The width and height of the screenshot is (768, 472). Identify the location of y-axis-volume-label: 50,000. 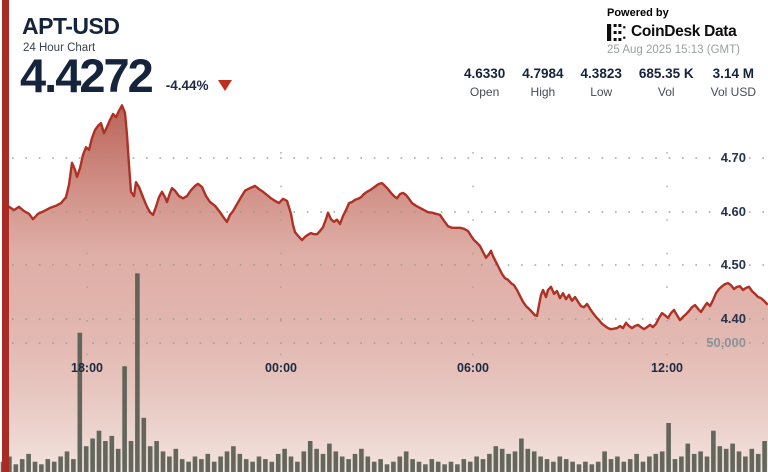
(726, 342).